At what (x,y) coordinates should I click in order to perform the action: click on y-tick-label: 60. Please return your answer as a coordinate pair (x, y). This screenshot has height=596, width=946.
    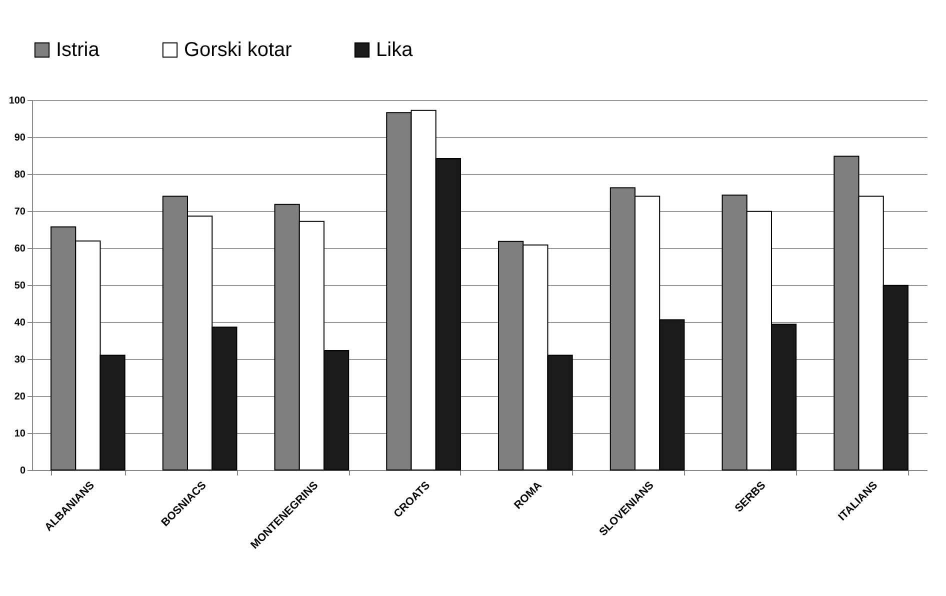
    Looking at the image, I should click on (20, 249).